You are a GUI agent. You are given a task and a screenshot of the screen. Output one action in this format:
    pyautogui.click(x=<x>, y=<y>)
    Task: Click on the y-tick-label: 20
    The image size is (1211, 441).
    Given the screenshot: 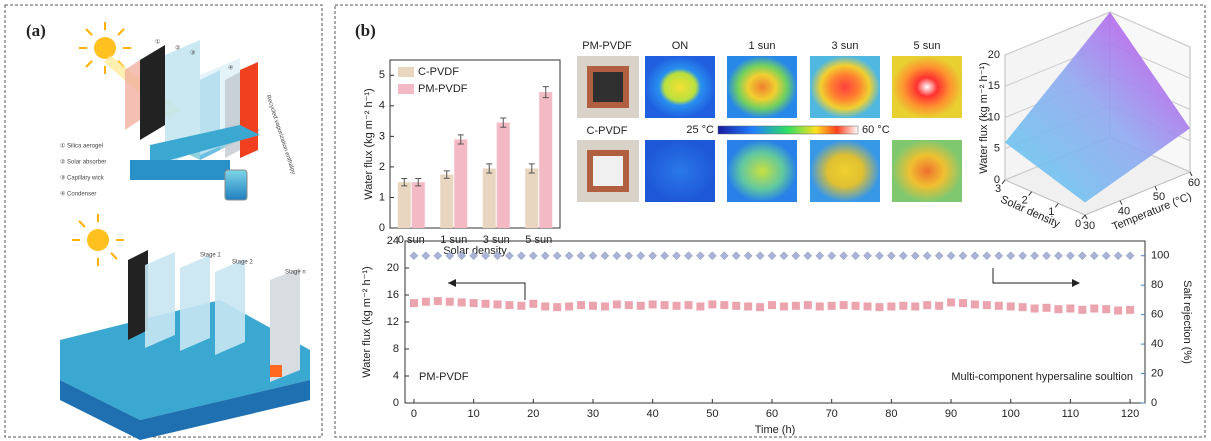 What is the action you would take?
    pyautogui.click(x=393, y=268)
    